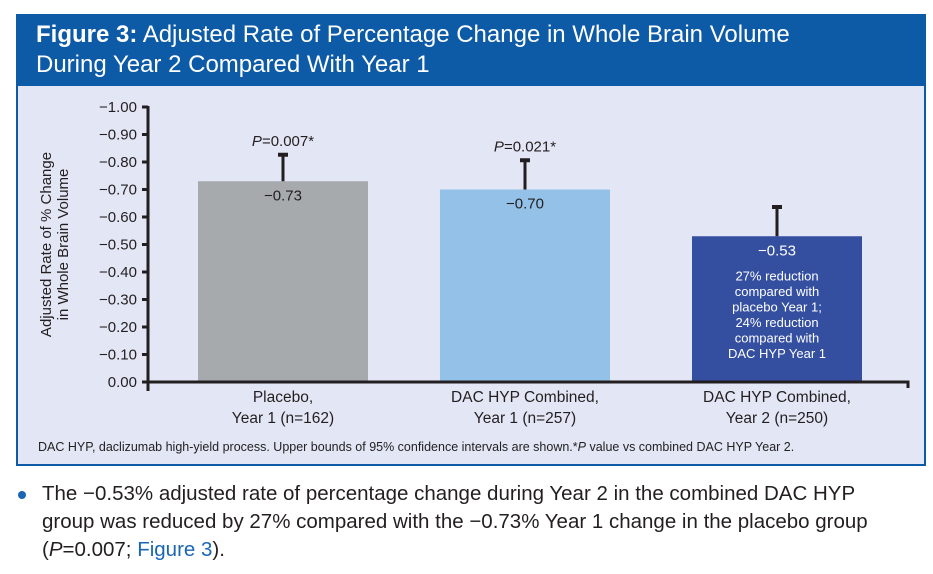 This screenshot has height=574, width=933. What do you see at coordinates (466, 4) in the screenshot?
I see `cropped-previous-text` at bounding box center [466, 4].